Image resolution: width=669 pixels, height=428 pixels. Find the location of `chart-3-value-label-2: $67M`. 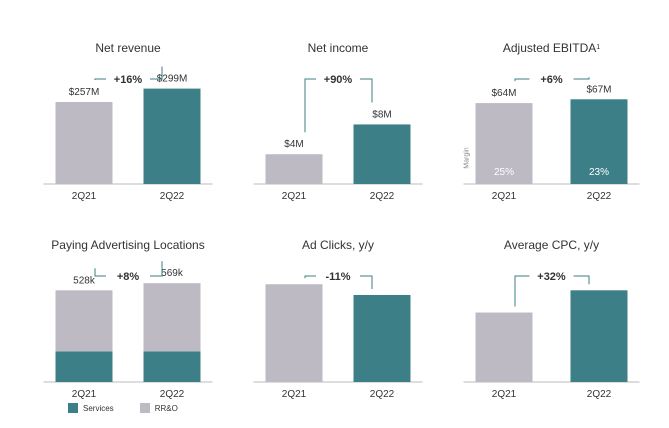

chart-3-value-label-2: $67M is located at coordinates (598, 89).